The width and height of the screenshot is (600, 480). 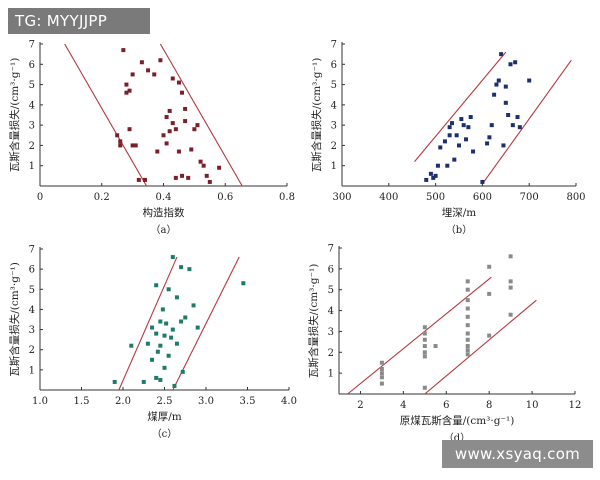 What do you see at coordinates (517, 454) in the screenshot?
I see `watermark-bottom: www.xsyaq.com` at bounding box center [517, 454].